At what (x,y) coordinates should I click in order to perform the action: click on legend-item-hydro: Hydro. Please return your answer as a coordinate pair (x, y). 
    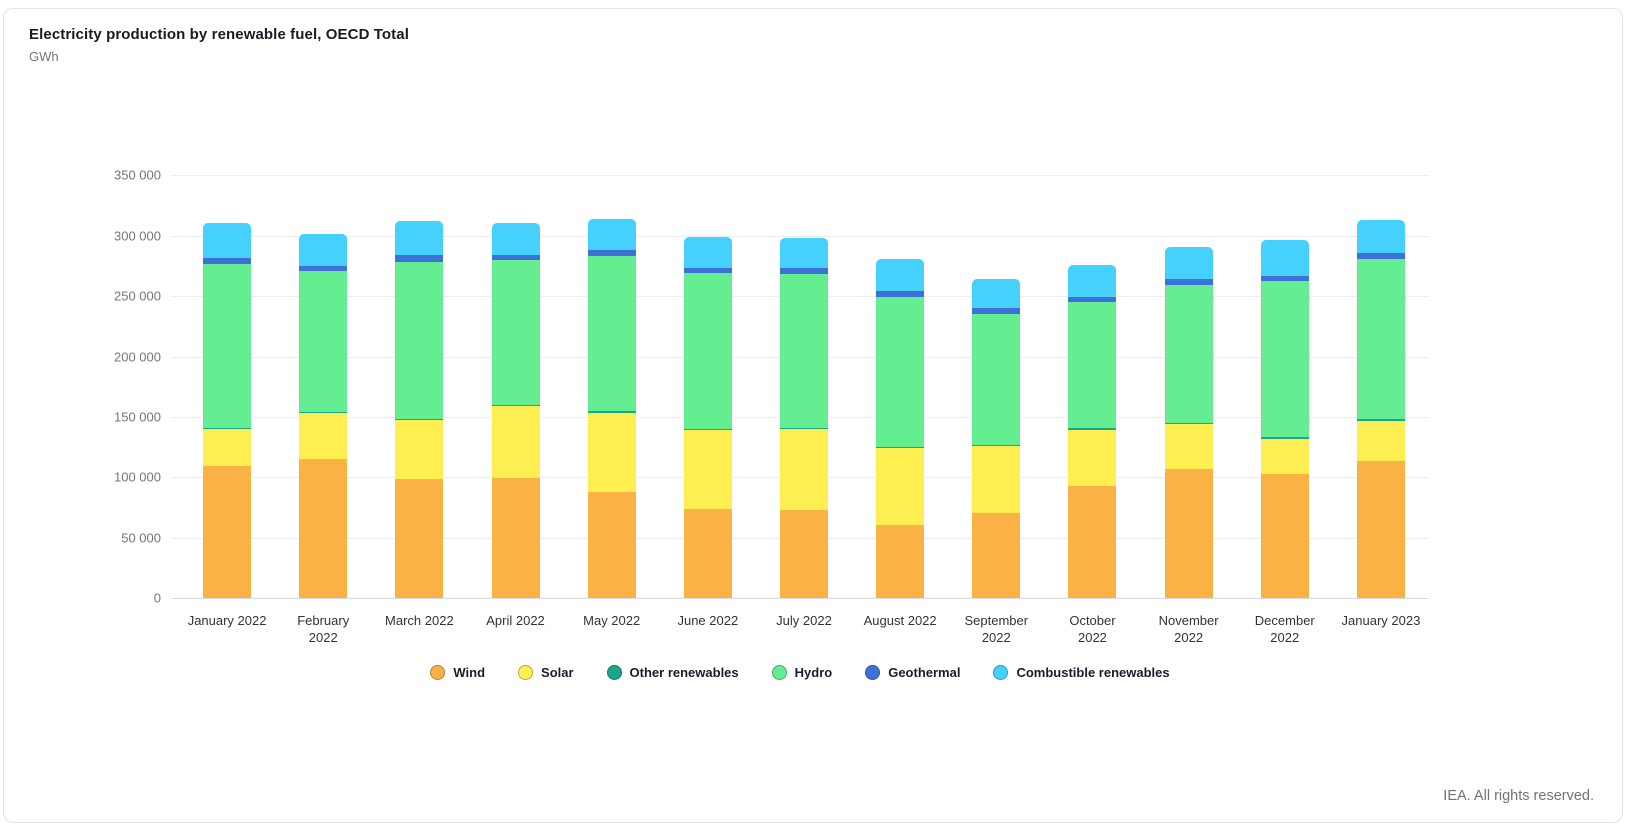
    Looking at the image, I should click on (801, 672).